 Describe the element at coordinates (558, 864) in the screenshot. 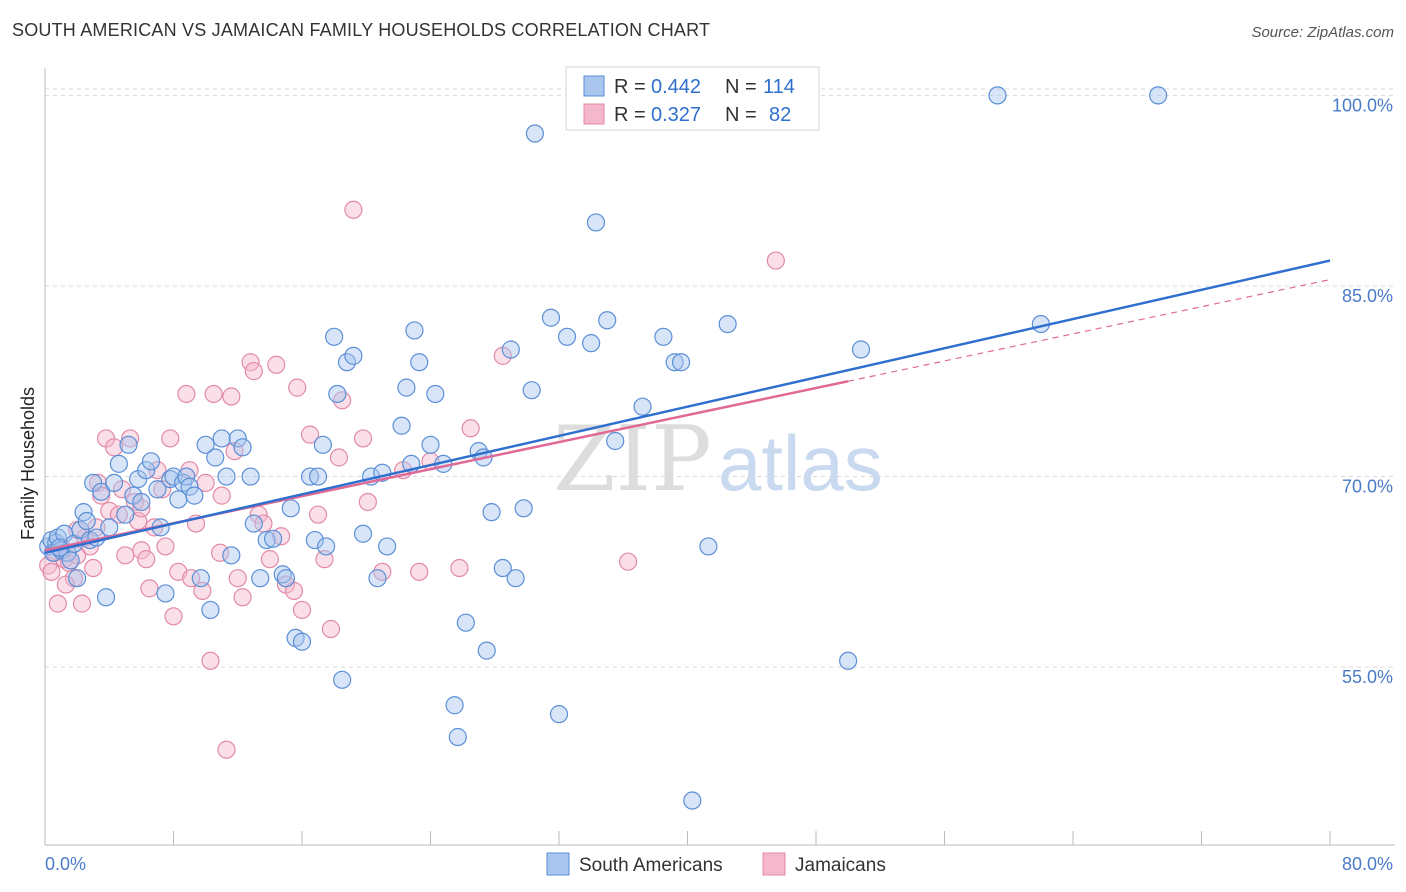

I see `bottom-legend-swatch-south-americans` at that location.